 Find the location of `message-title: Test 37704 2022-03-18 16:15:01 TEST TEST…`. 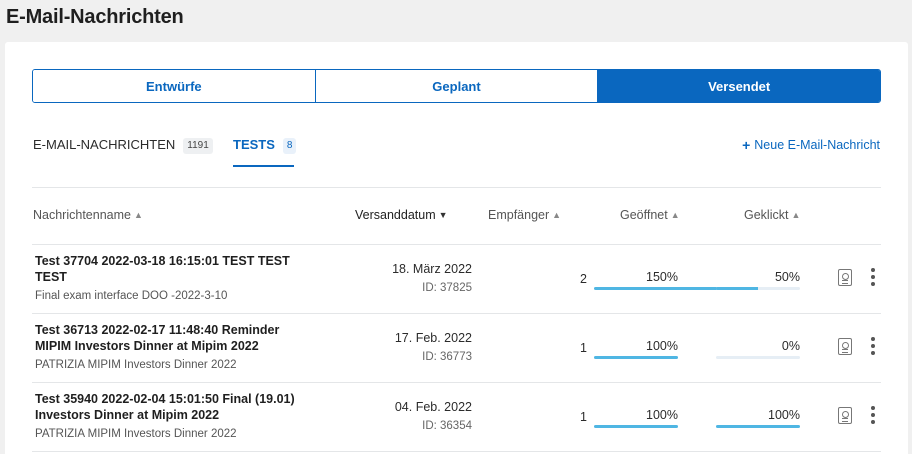

message-title: Test 37704 2022-03-18 16:15:01 TEST TEST… is located at coordinates (162, 269).